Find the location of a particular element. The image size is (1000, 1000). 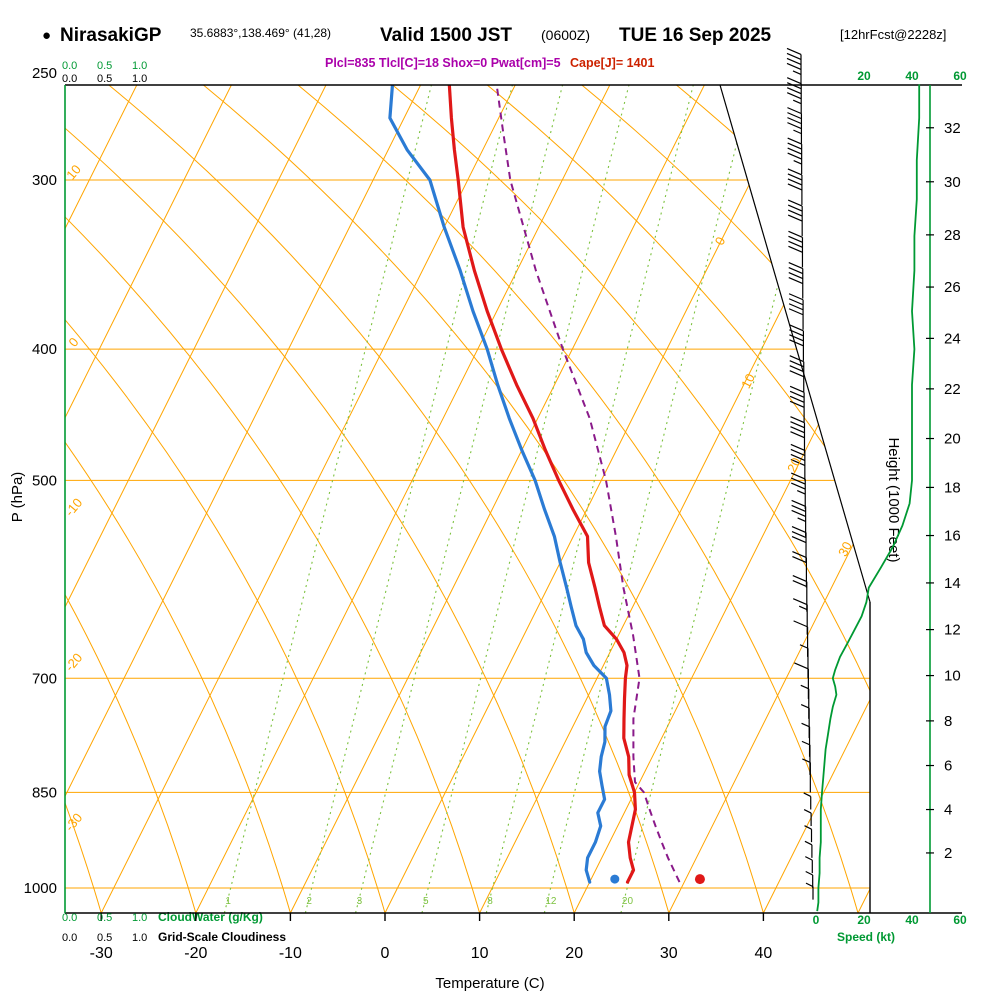

height-tick-label: 20 is located at coordinates (952, 439).